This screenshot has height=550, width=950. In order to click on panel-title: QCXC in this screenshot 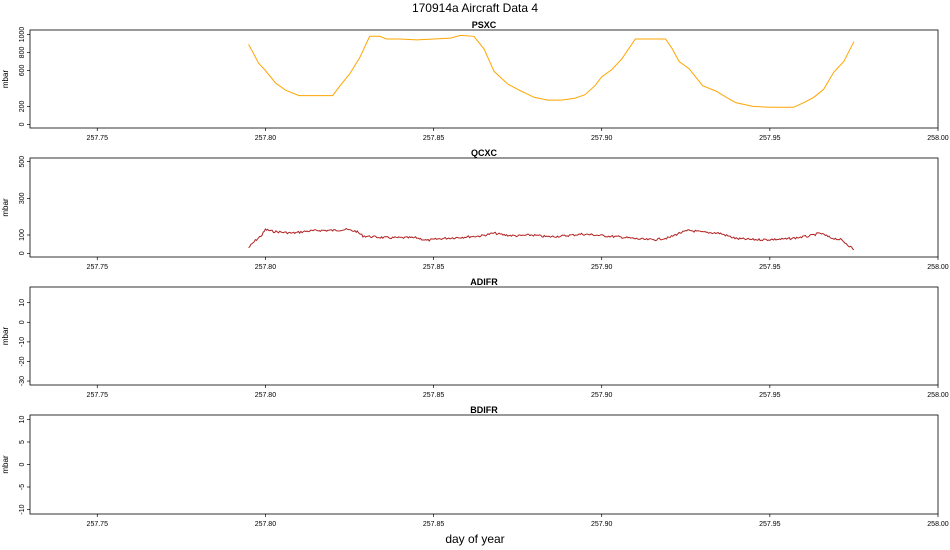, I will do `click(484, 153)`.